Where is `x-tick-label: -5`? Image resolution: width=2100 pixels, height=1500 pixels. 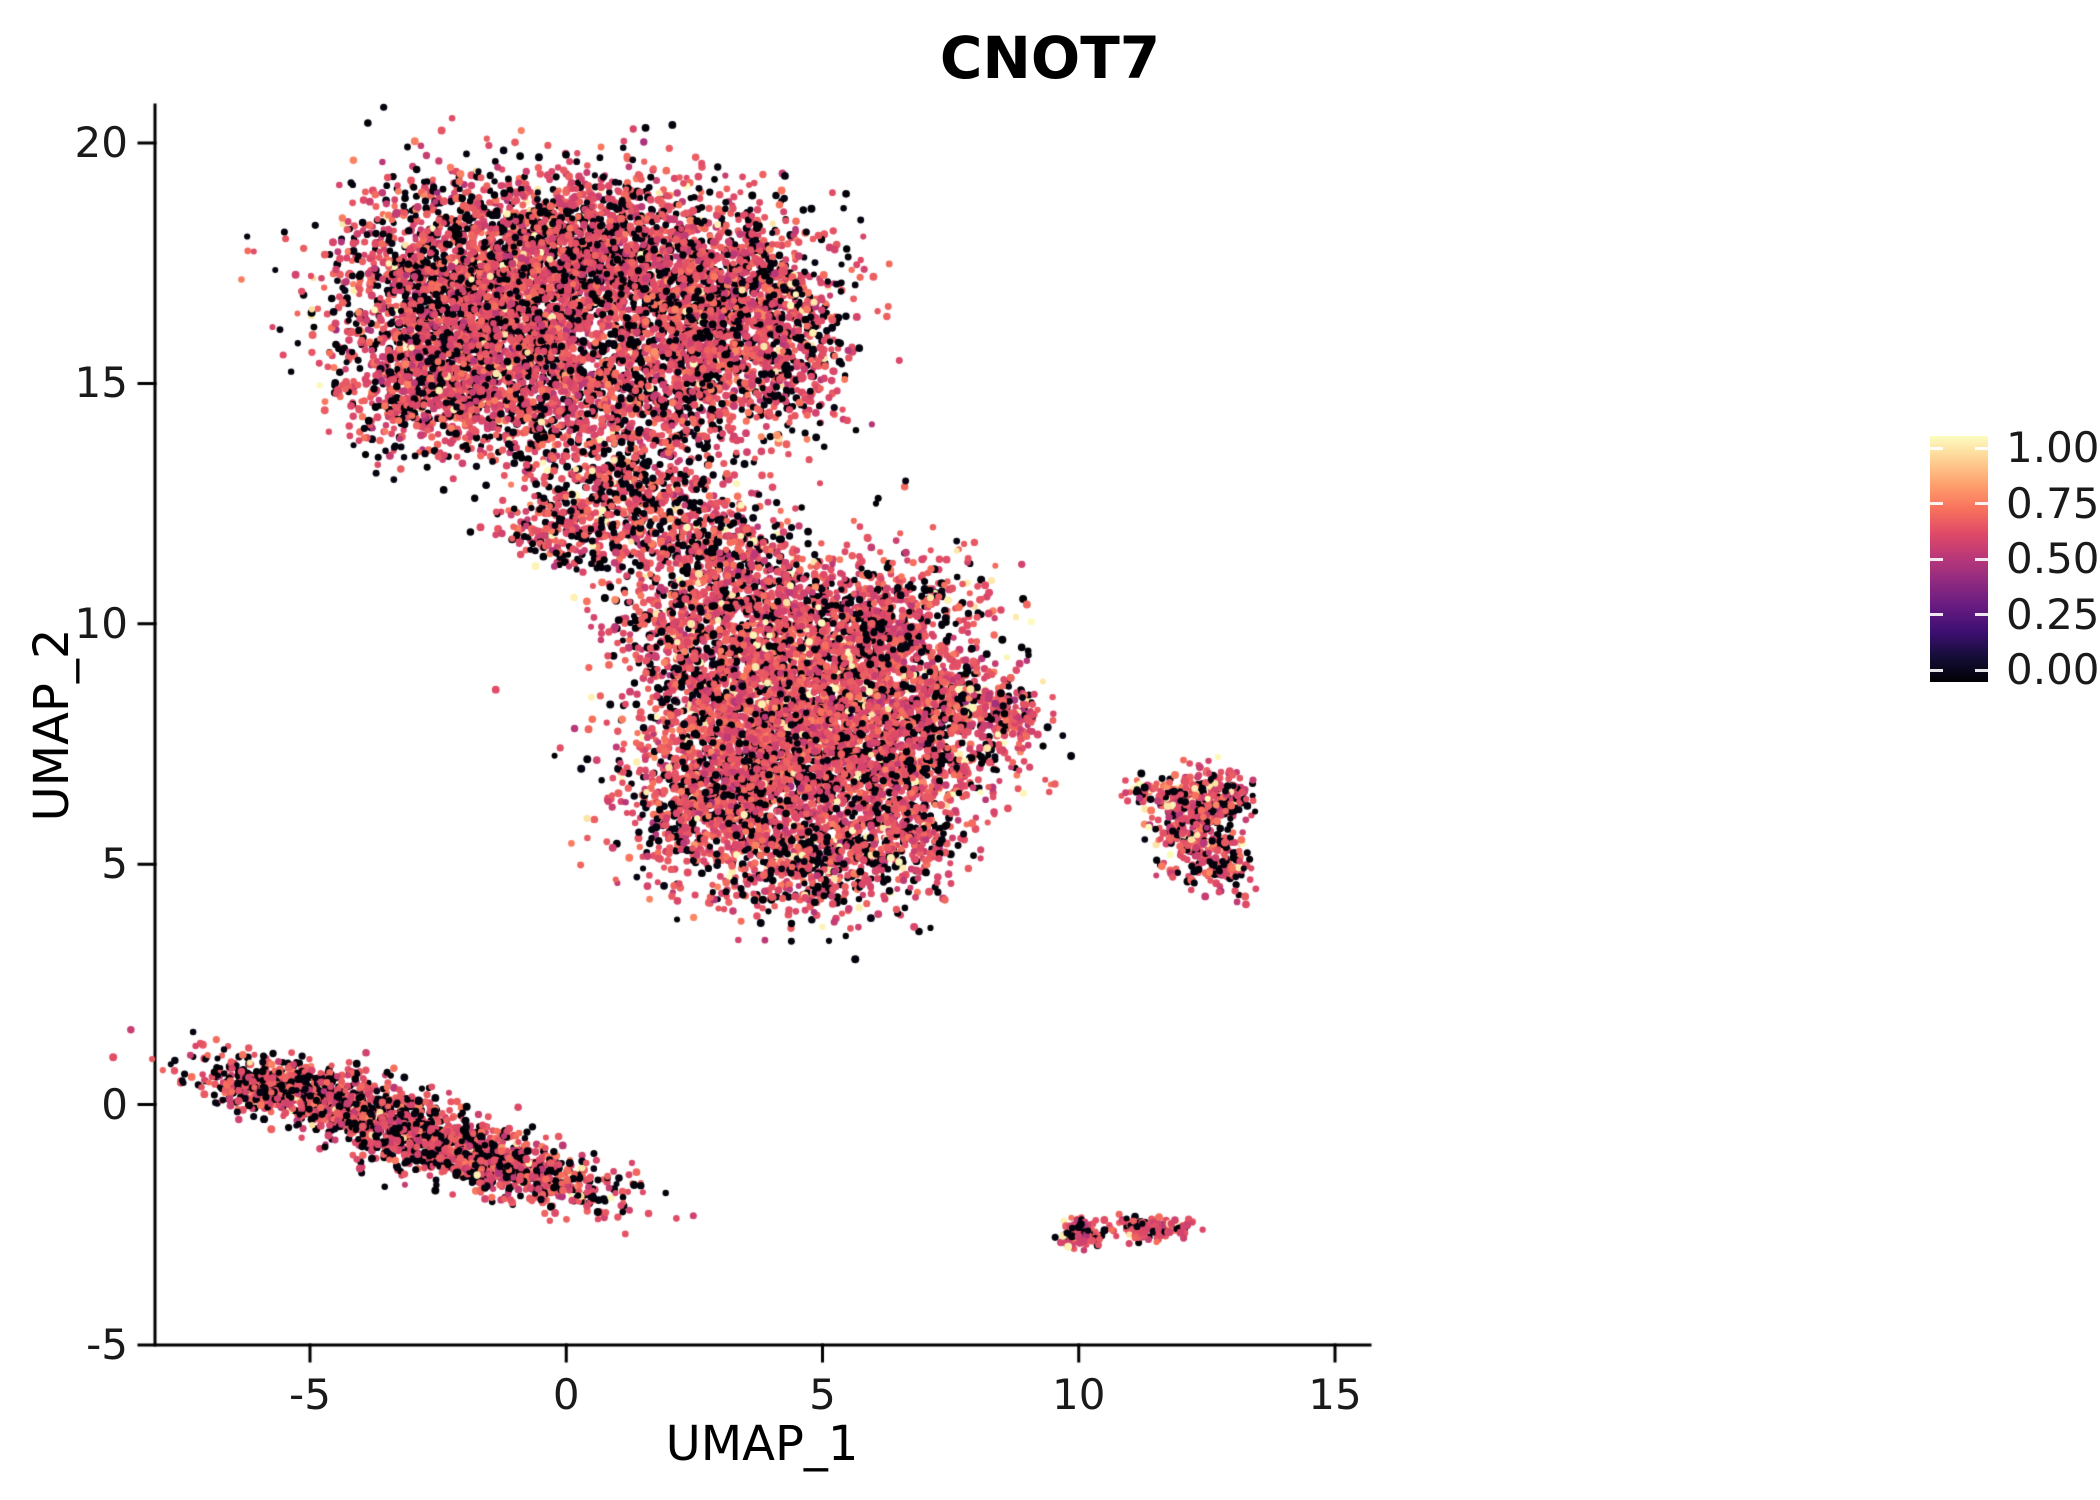
x-tick-label: -5 is located at coordinates (310, 1394).